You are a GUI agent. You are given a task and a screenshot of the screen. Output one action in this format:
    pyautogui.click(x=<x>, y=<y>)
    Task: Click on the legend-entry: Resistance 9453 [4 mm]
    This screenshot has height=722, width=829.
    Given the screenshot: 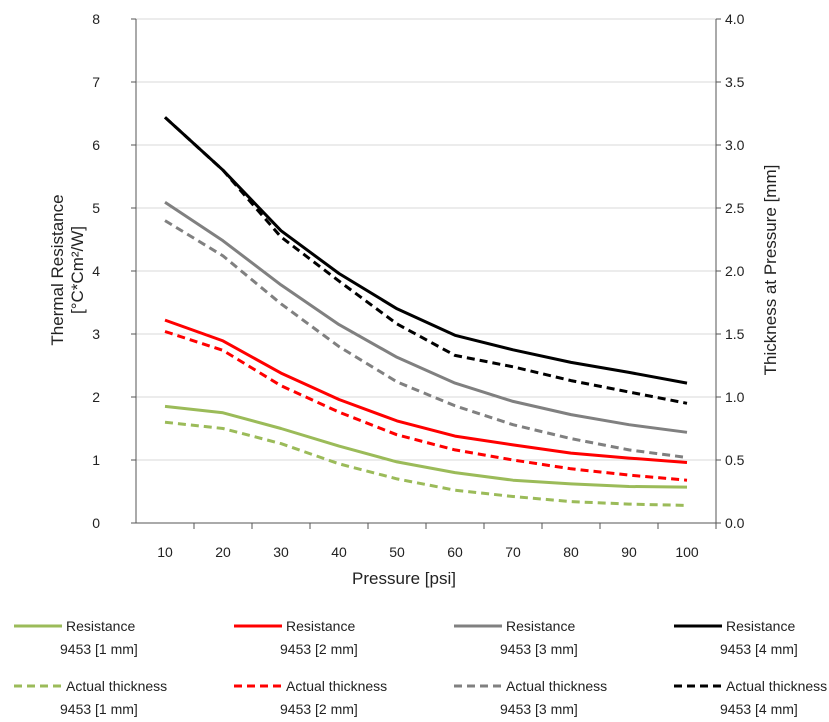 What is the action you would take?
    pyautogui.click(x=736, y=637)
    